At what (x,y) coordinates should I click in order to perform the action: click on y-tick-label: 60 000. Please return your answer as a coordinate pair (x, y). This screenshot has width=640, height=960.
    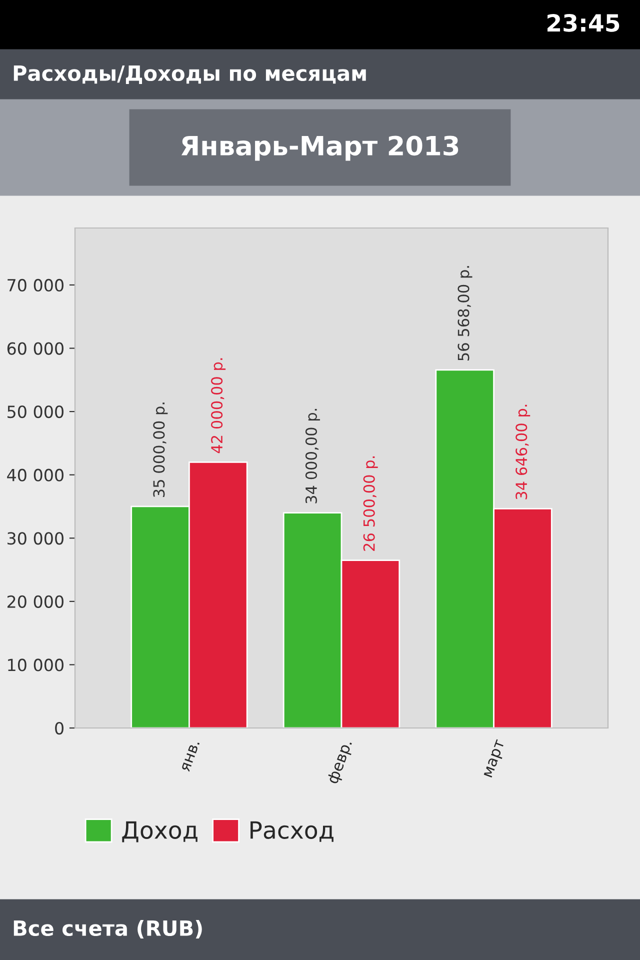
    Looking at the image, I should click on (35, 348).